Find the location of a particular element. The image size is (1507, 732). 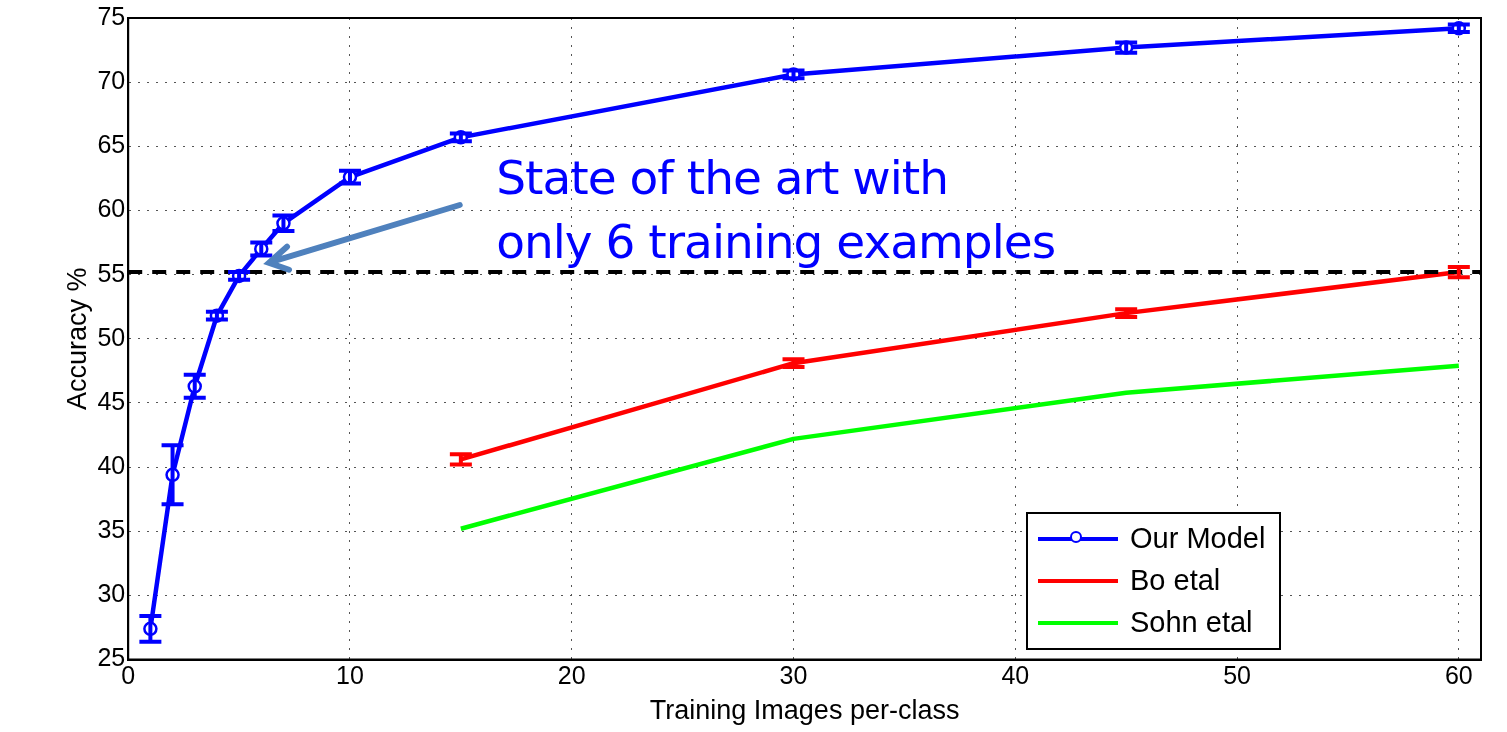

x-tick-label: 60 is located at coordinates (1458, 675).